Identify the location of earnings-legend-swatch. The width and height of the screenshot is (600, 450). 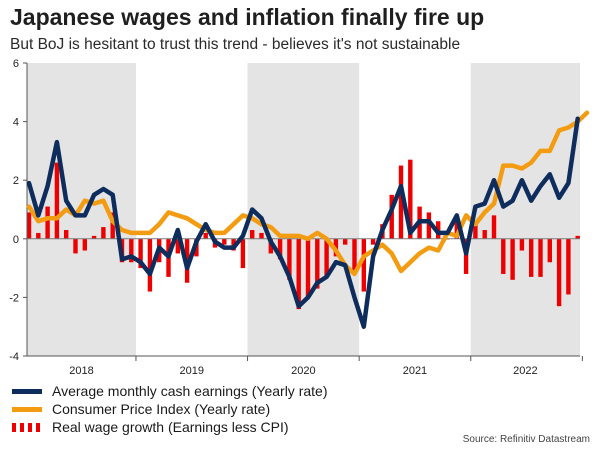
(27, 391).